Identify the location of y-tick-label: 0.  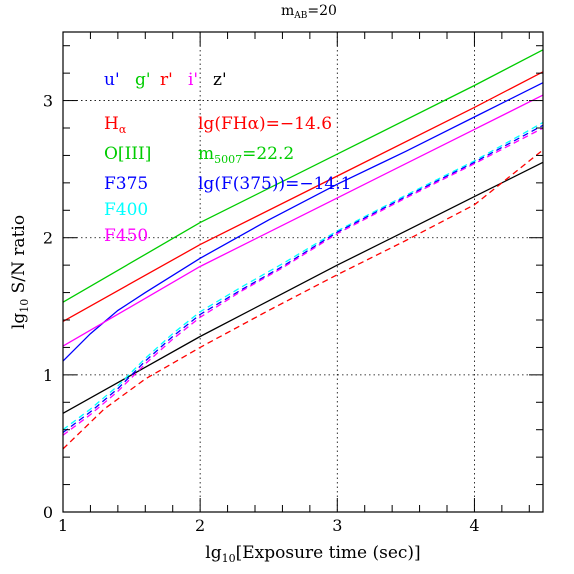
(48, 512).